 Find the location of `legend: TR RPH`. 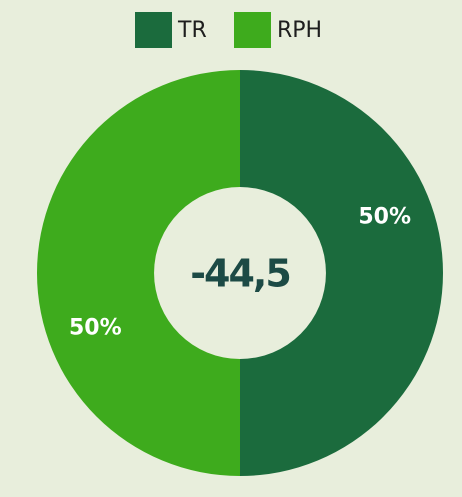

legend: TR RPH is located at coordinates (228, 30).